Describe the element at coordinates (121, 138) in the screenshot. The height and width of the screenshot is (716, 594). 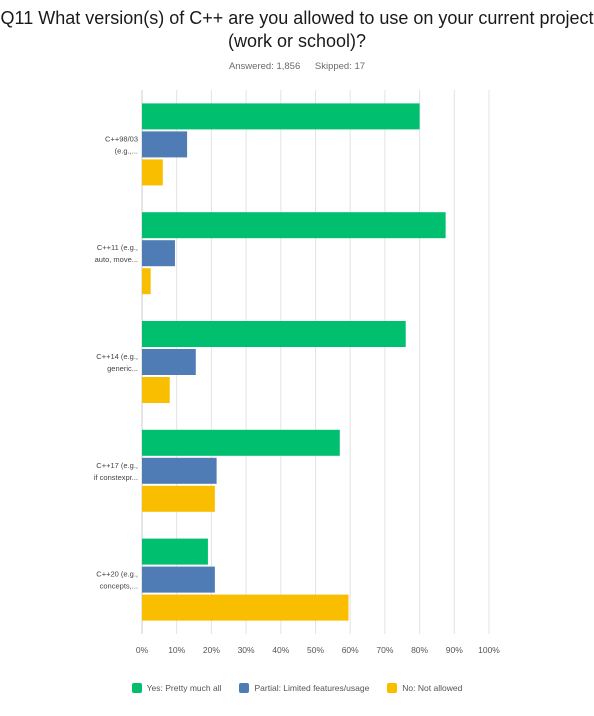
I see `category-label: C++98/03` at that location.